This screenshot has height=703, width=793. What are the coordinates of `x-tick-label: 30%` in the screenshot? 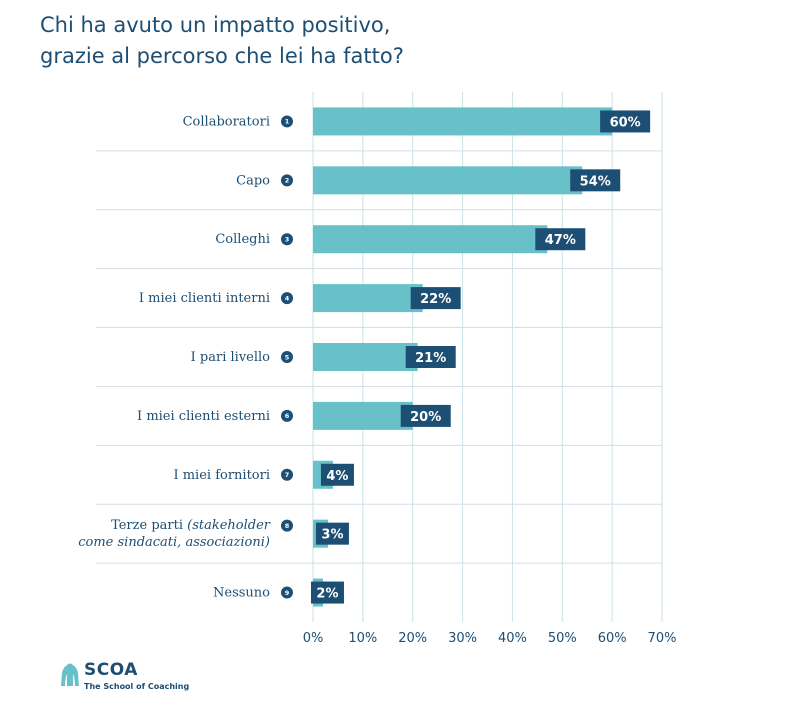 It's located at (462, 638).